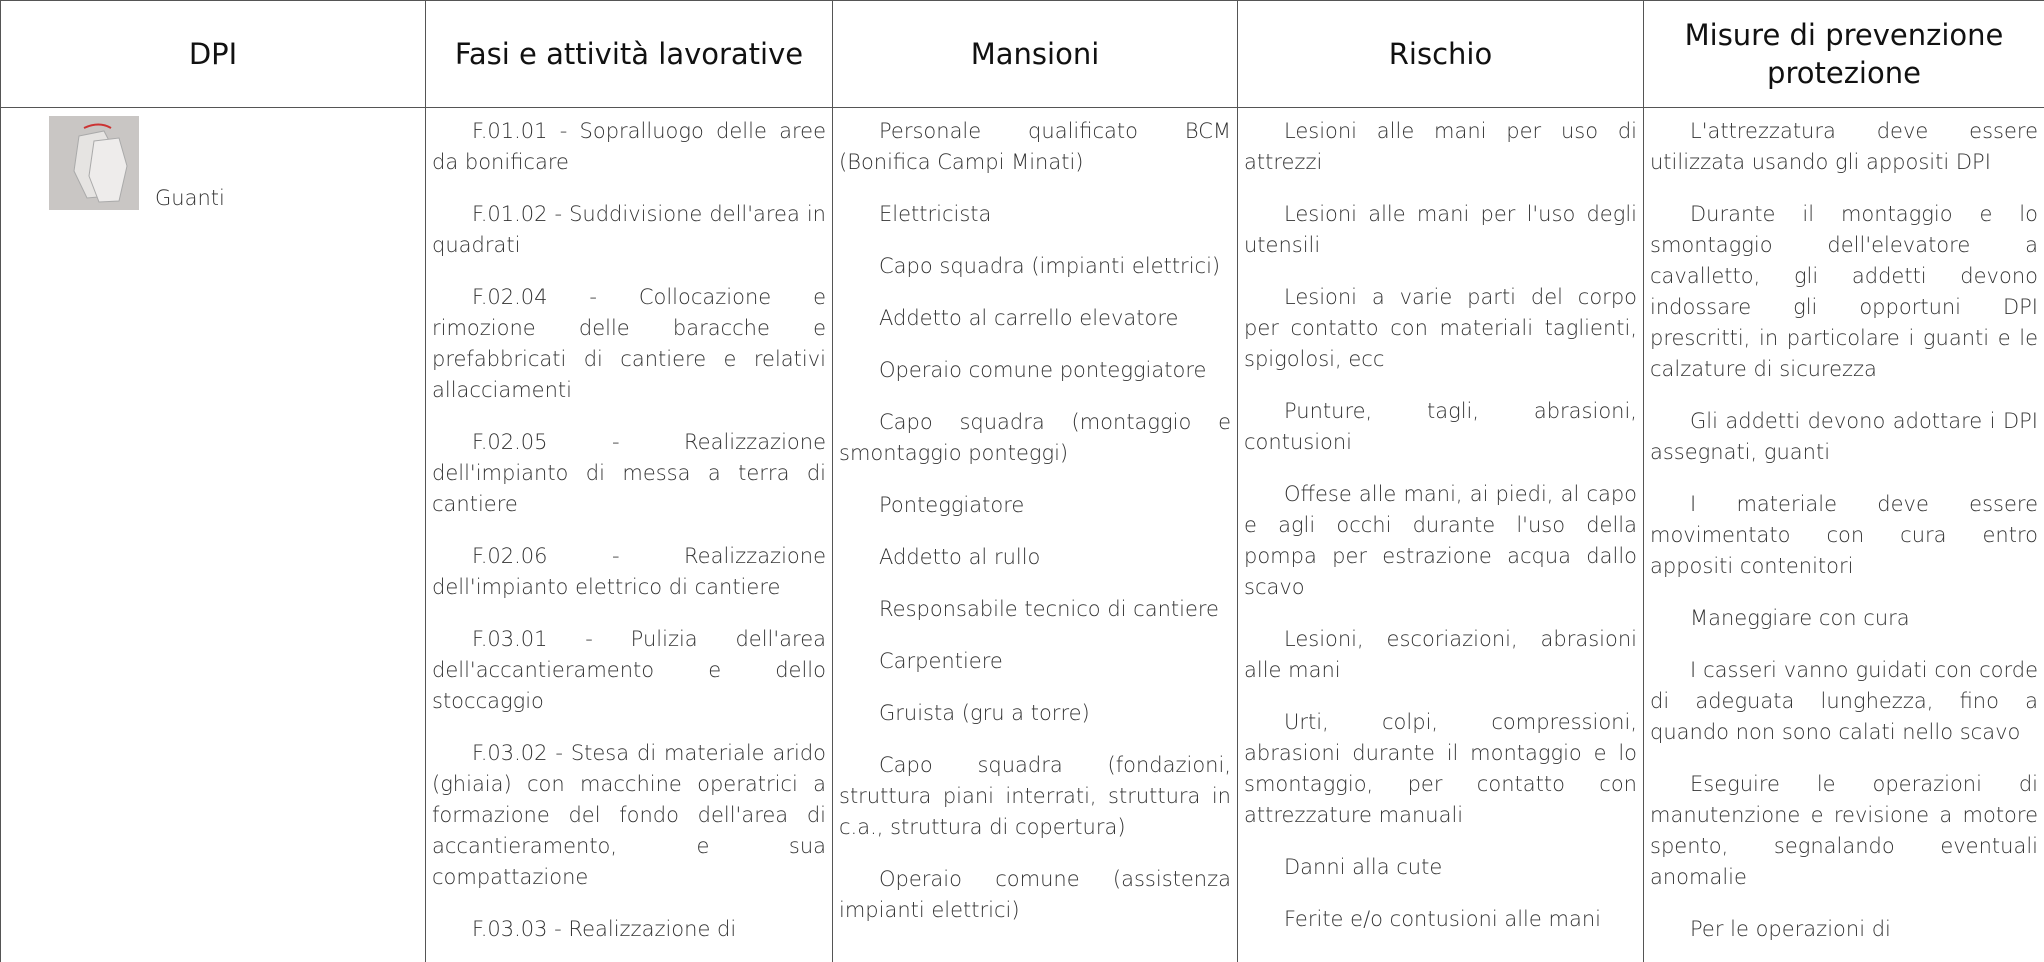  Describe the element at coordinates (213, 54) in the screenshot. I see `header-cell: DPI` at that location.